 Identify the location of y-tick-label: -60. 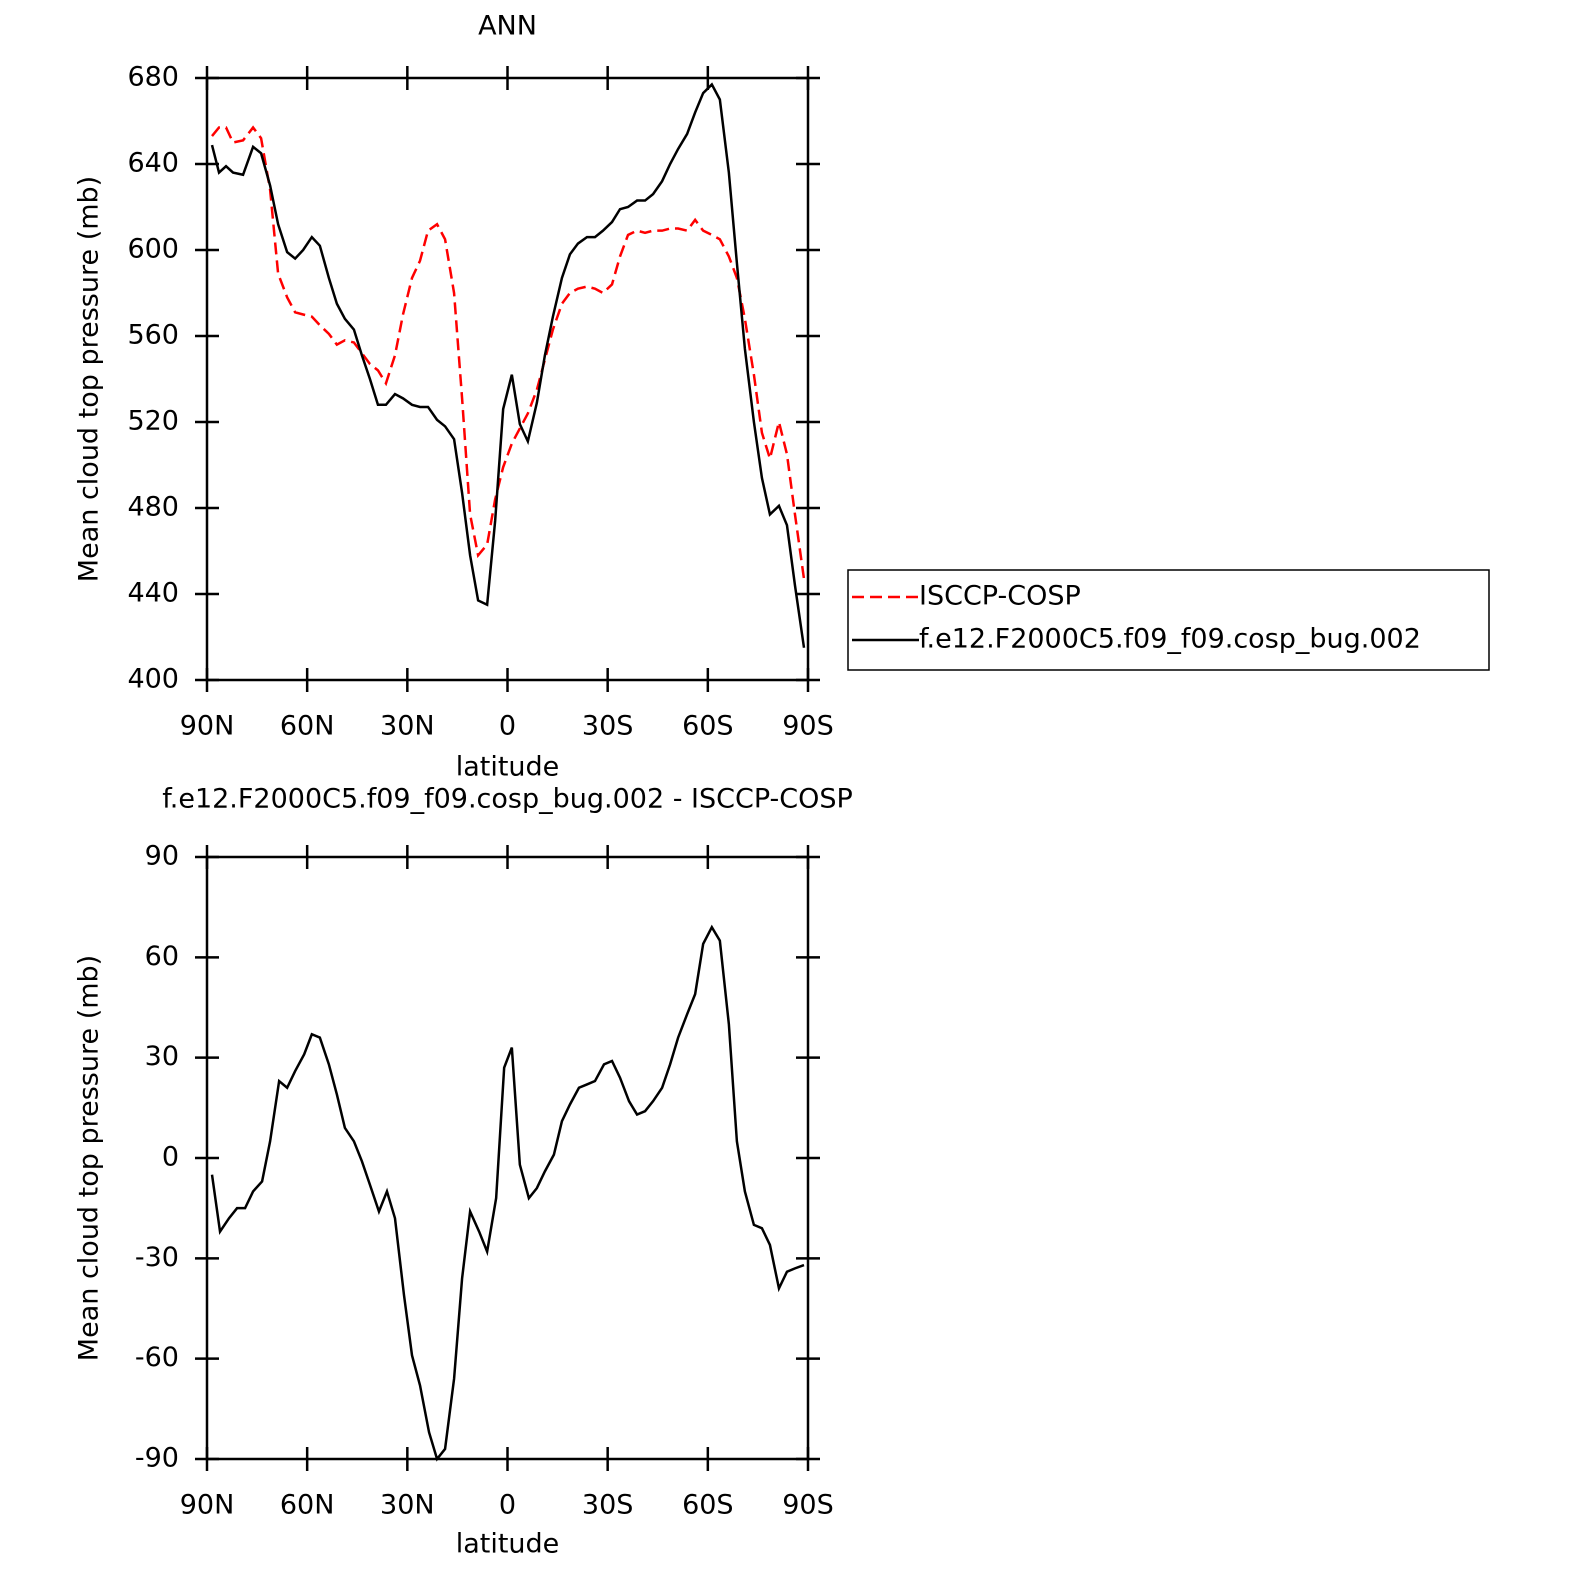
(157, 1357).